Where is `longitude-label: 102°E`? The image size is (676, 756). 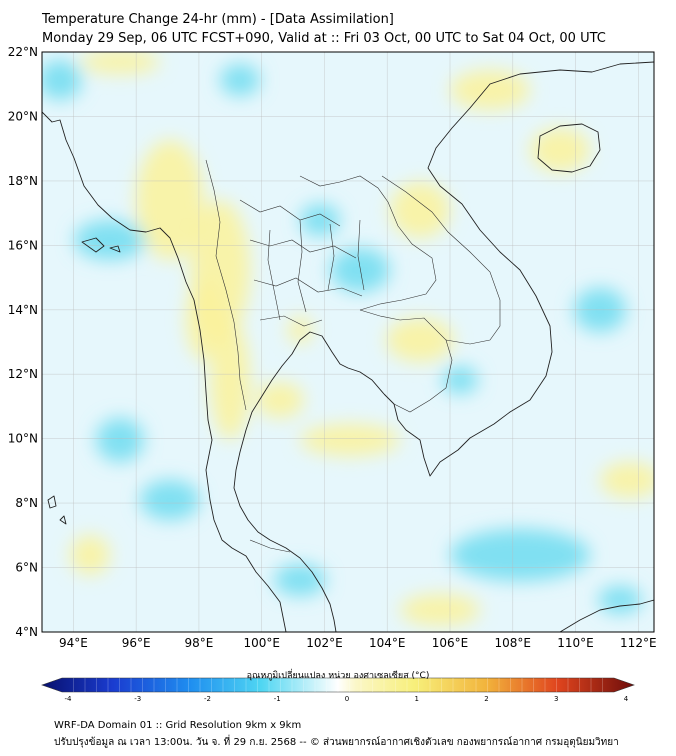 longitude-label: 102°E is located at coordinates (324, 643).